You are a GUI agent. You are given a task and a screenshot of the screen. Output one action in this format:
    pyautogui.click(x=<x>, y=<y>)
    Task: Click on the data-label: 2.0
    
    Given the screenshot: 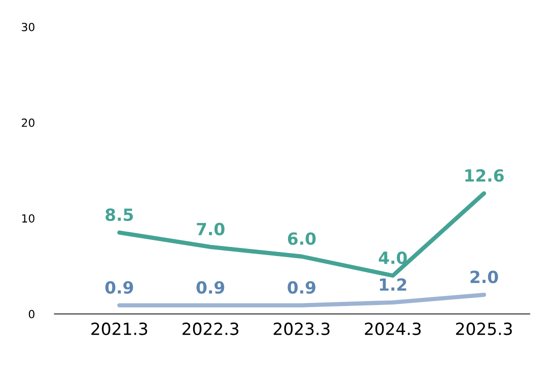 What is the action you would take?
    pyautogui.click(x=484, y=277)
    